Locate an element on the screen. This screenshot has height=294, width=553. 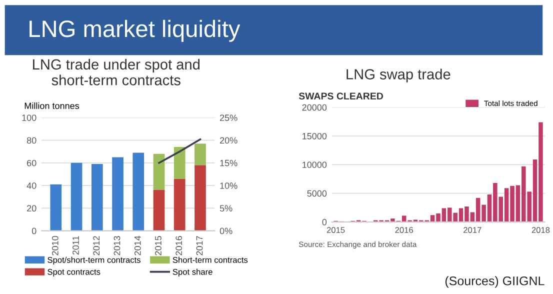
x-tick-label: 2010 is located at coordinates (55, 246).